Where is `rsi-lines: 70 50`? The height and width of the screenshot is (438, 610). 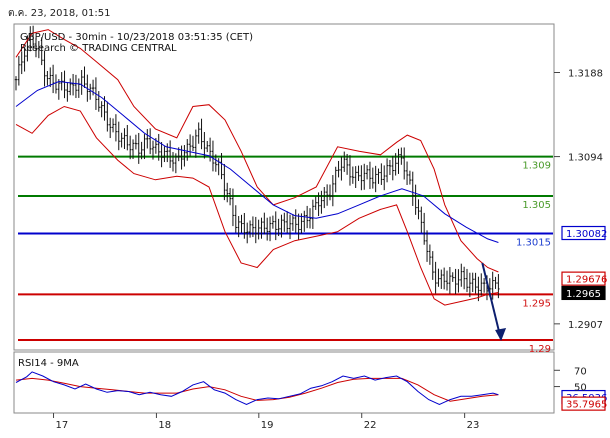
rsi-lines: 70 50 is located at coordinates (301, 386).